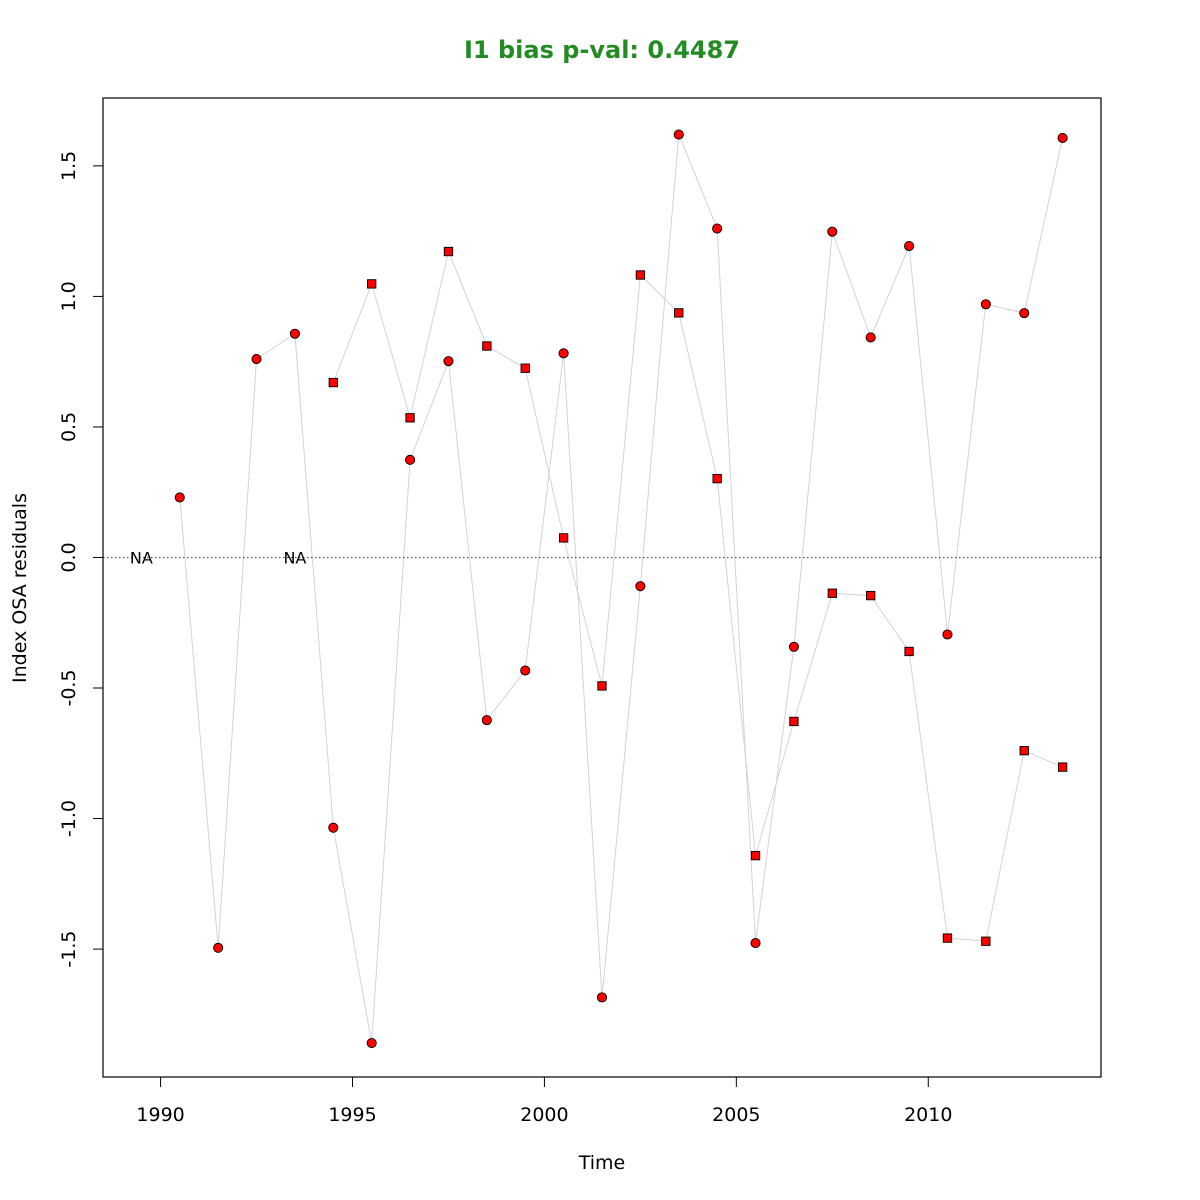 This screenshot has width=1200, height=1200. What do you see at coordinates (544, 1101) in the screenshot?
I see `x-axis: 1990 1995 2000 2005 2010` at bounding box center [544, 1101].